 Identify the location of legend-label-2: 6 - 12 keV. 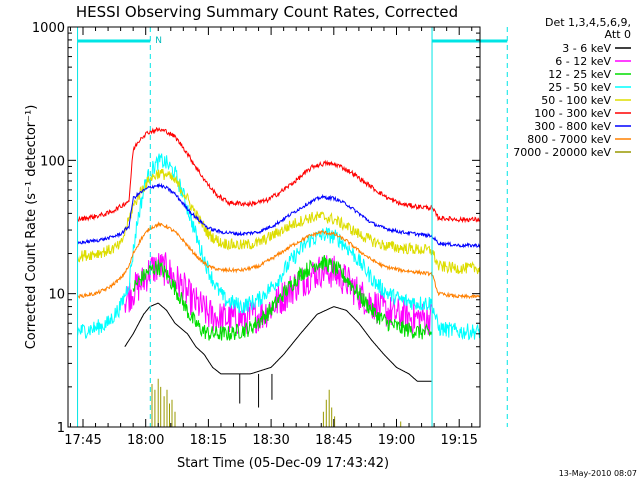
(583, 61).